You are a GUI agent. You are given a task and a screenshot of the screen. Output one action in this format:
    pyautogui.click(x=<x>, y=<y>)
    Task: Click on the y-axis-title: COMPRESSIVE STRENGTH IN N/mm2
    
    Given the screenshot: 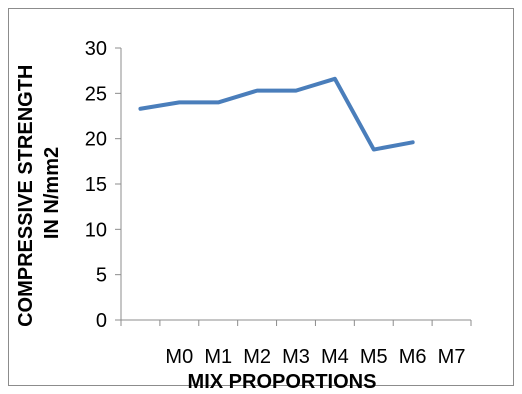 What is the action you would take?
    pyautogui.click(x=39, y=193)
    